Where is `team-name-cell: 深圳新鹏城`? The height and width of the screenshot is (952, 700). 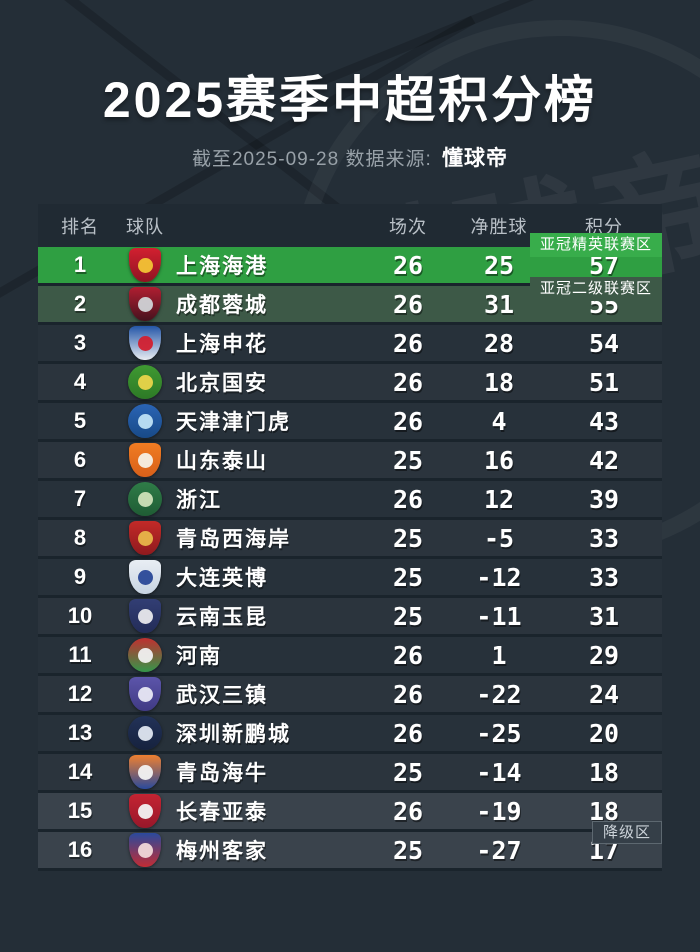 team-name-cell: 深圳新鹏城 is located at coordinates (233, 734).